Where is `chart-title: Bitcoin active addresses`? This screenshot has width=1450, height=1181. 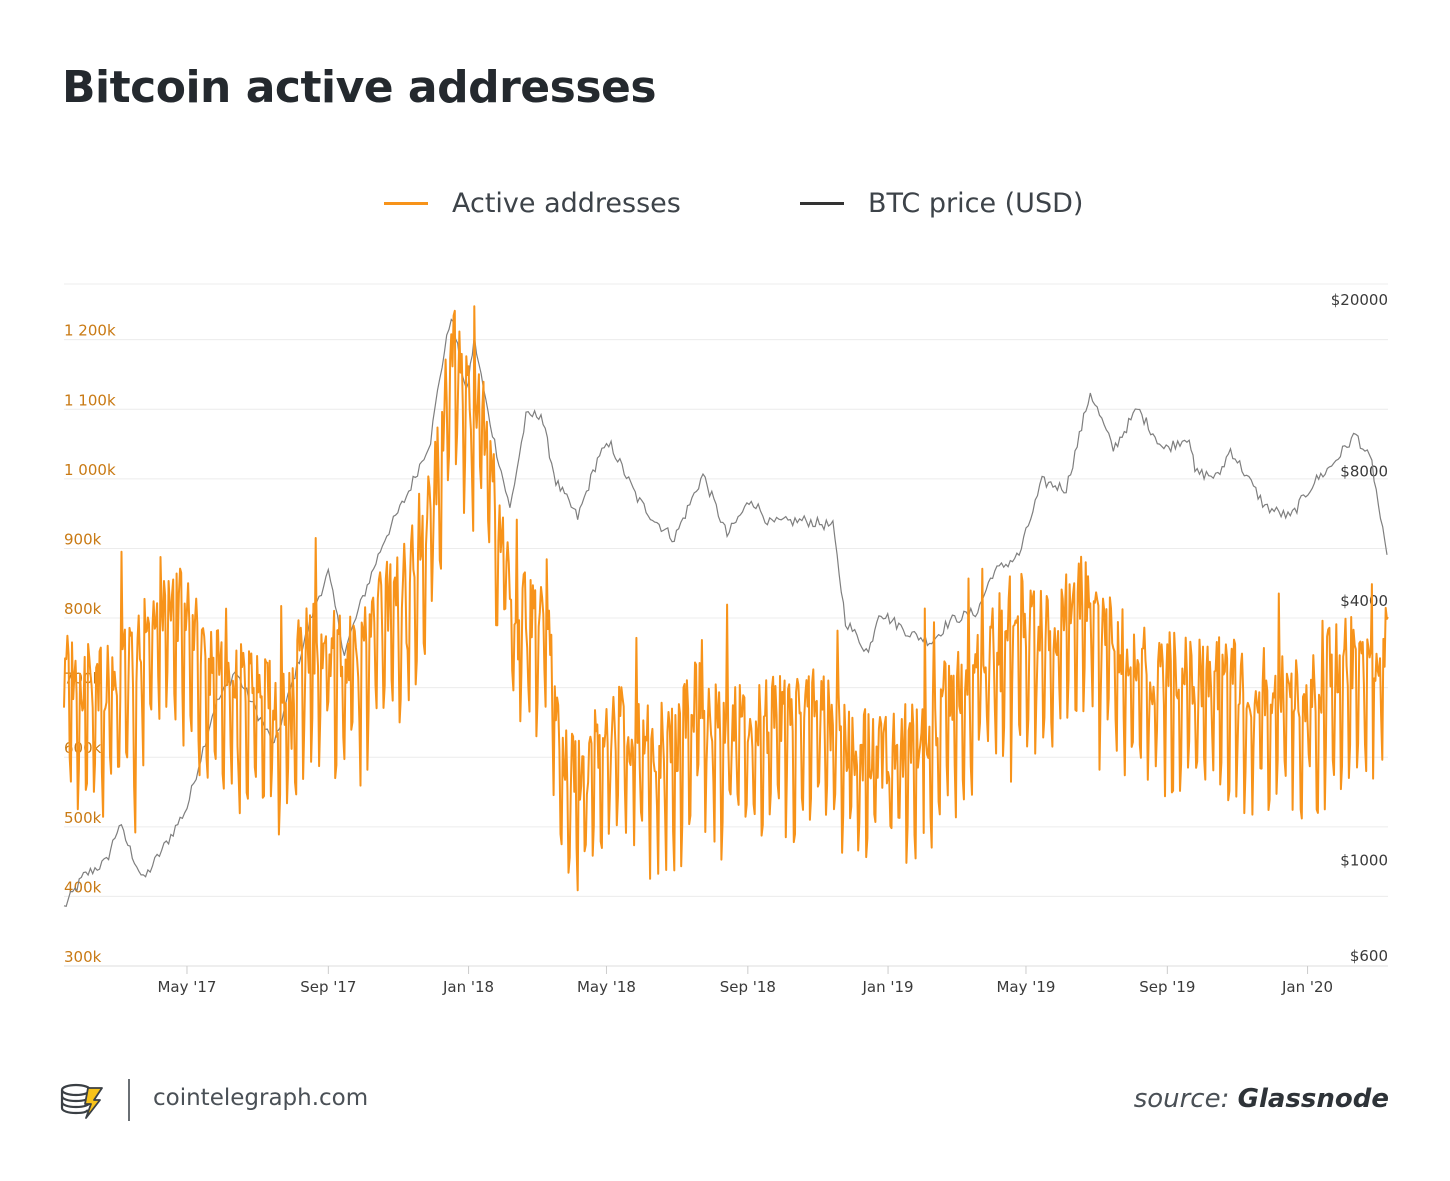 chart-title: Bitcoin active addresses is located at coordinates (359, 87).